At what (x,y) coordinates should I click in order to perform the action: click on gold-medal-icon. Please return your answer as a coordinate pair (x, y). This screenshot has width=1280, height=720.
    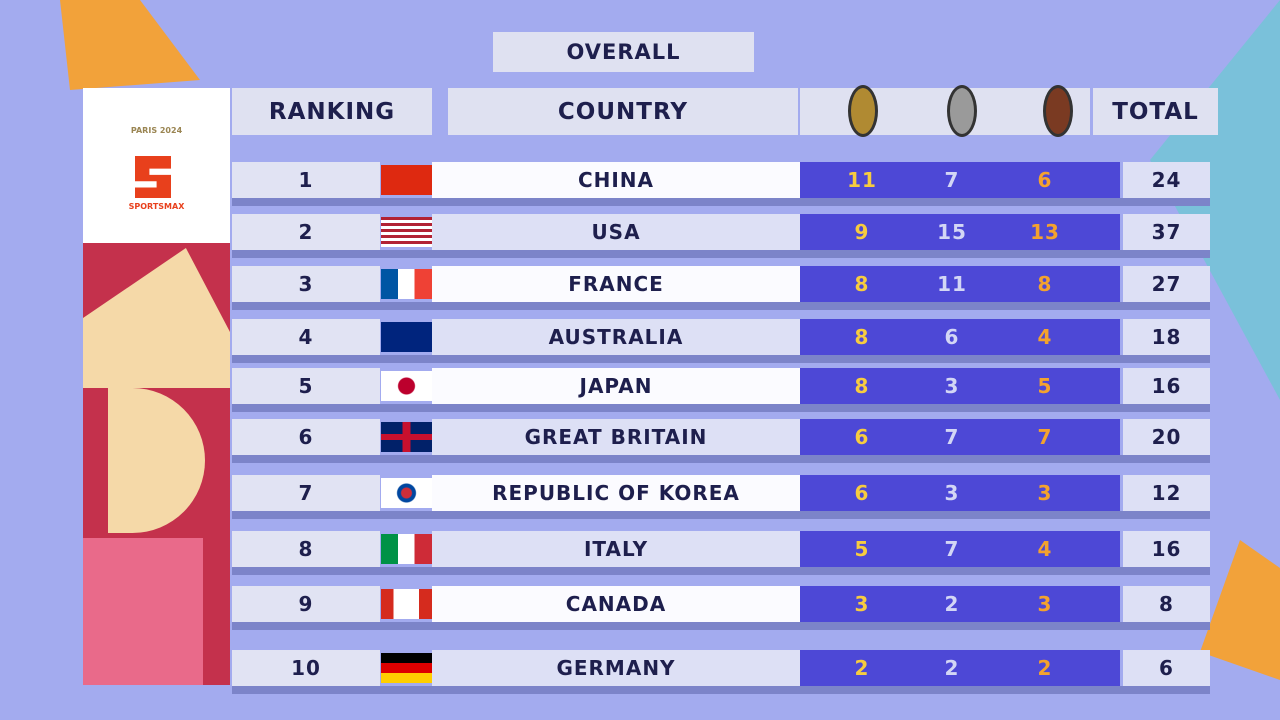
    Looking at the image, I should click on (863, 111).